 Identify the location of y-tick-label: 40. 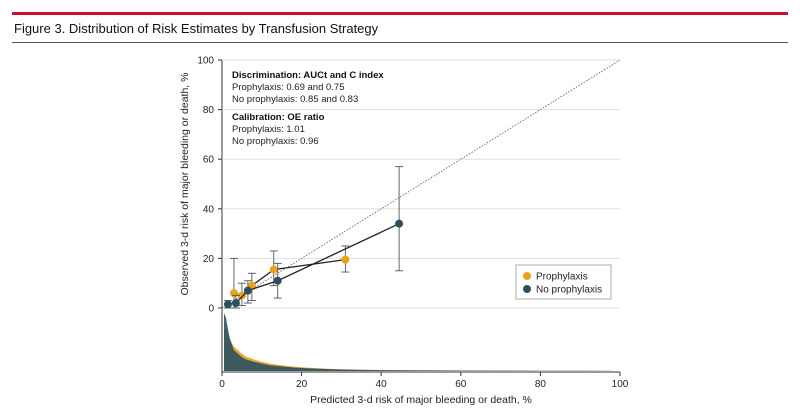
(209, 209).